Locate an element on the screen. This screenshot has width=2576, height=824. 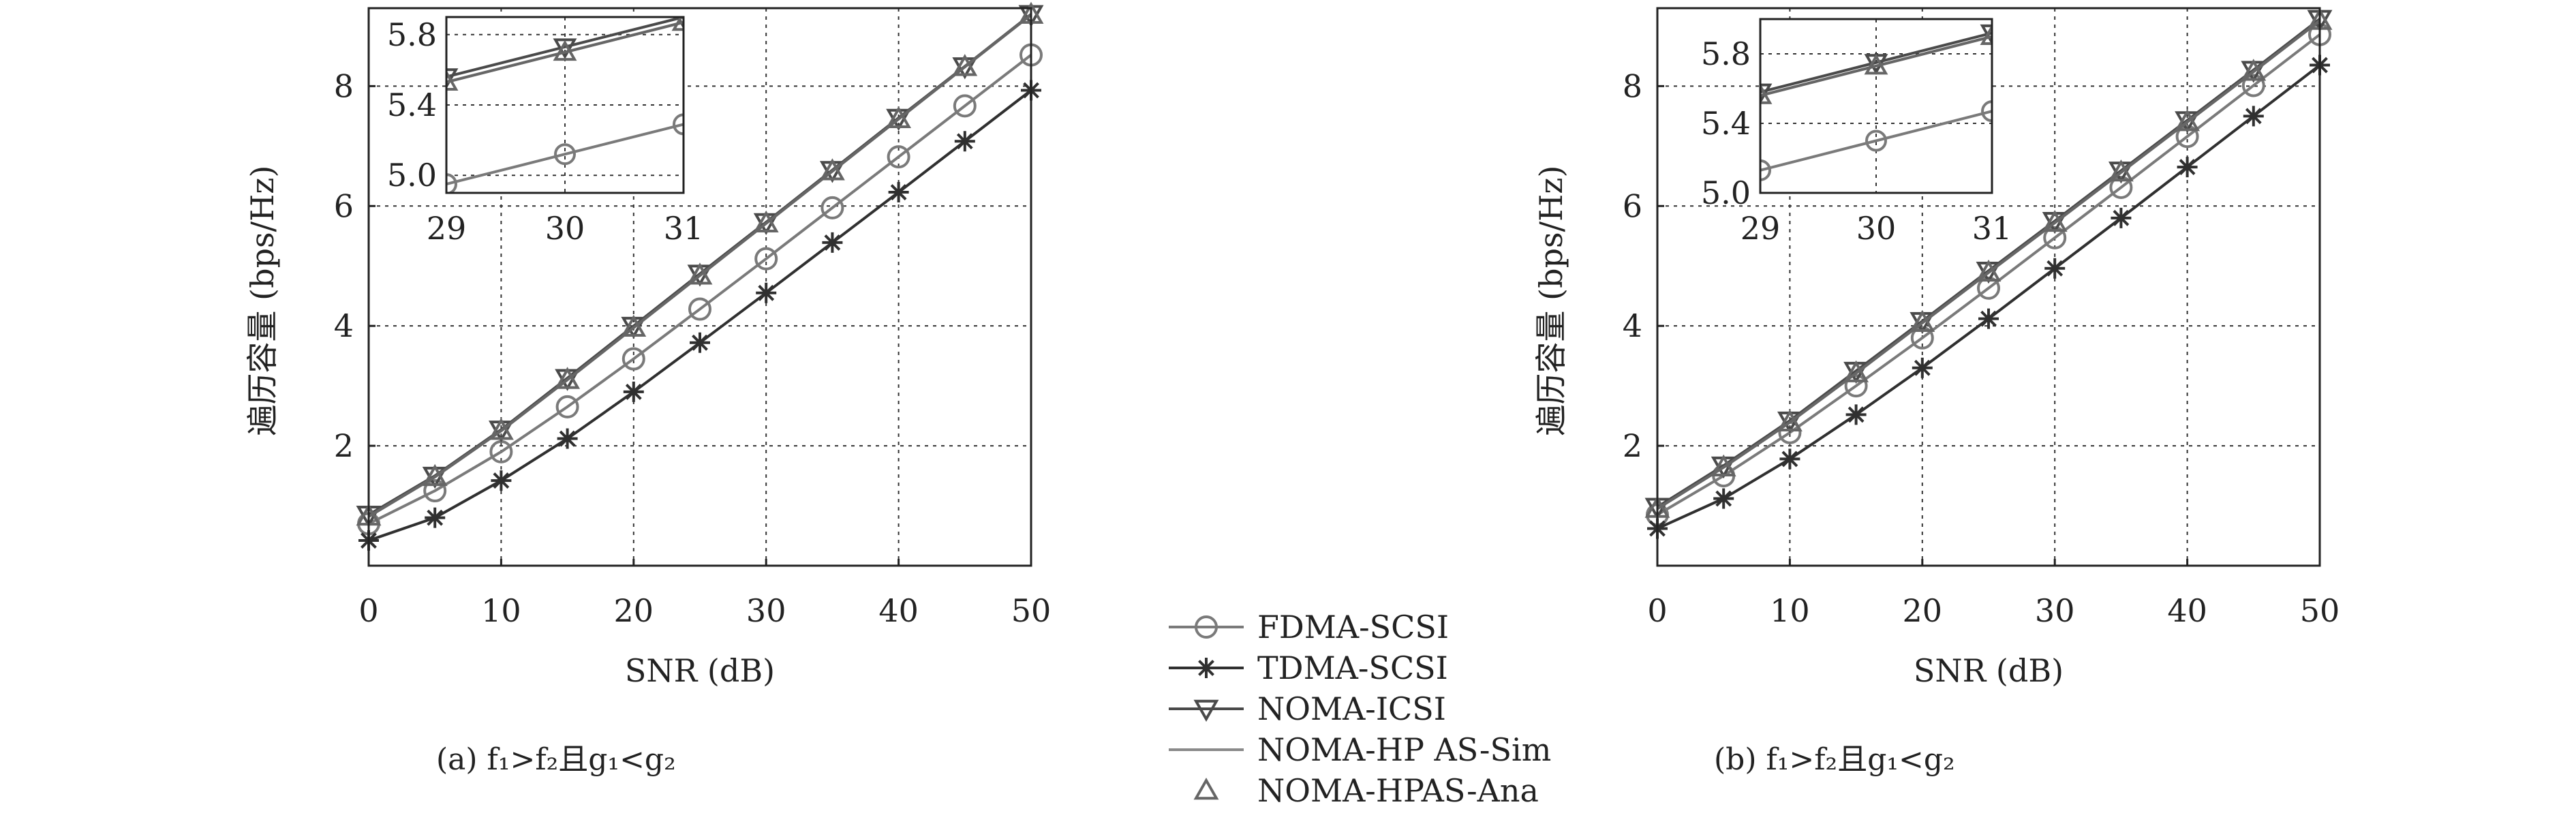
y-tick-label-b: 8 is located at coordinates (1632, 85).